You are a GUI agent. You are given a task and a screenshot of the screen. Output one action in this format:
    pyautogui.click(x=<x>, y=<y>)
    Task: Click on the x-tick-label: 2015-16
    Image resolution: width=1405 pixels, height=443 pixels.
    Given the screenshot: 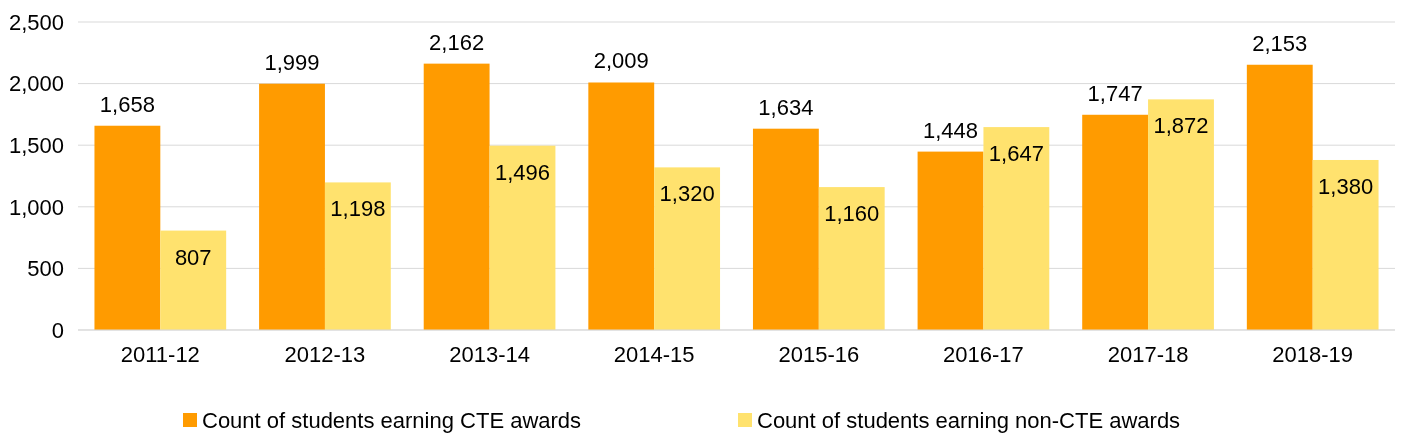 What is the action you would take?
    pyautogui.click(x=819, y=354)
    